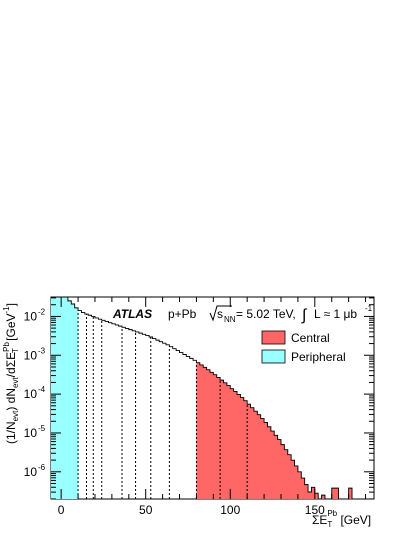 This screenshot has height=537, width=415. Describe the element at coordinates (146, 510) in the screenshot. I see `x-tick-label: 50` at that location.